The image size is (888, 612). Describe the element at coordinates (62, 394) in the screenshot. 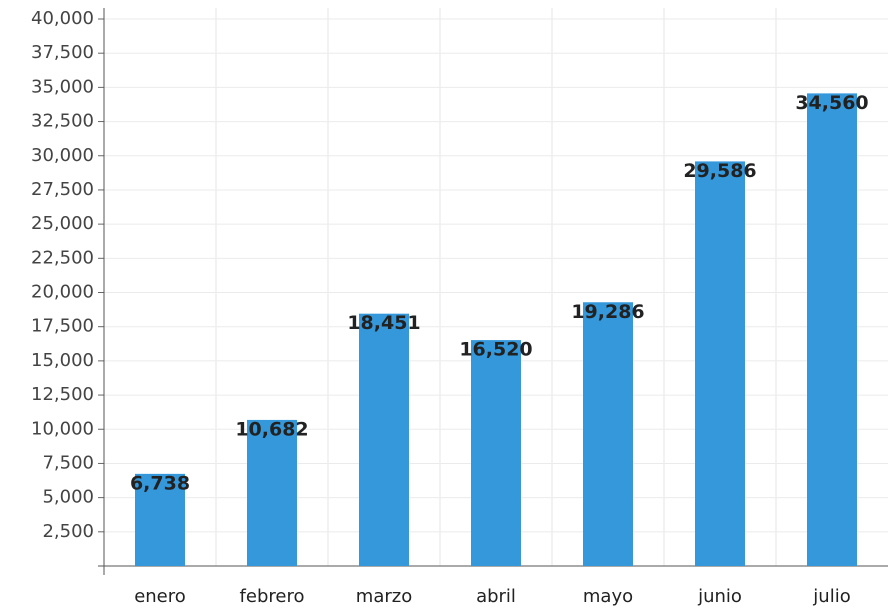

I see `y-tick-label: 12,500` at that location.